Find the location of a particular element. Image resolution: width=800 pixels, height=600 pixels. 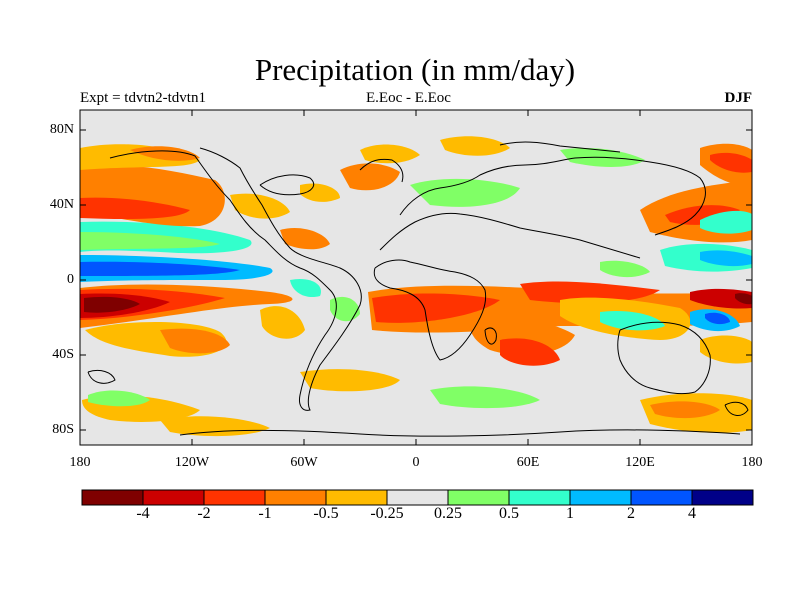

colorbar-label: -1 is located at coordinates (265, 513).